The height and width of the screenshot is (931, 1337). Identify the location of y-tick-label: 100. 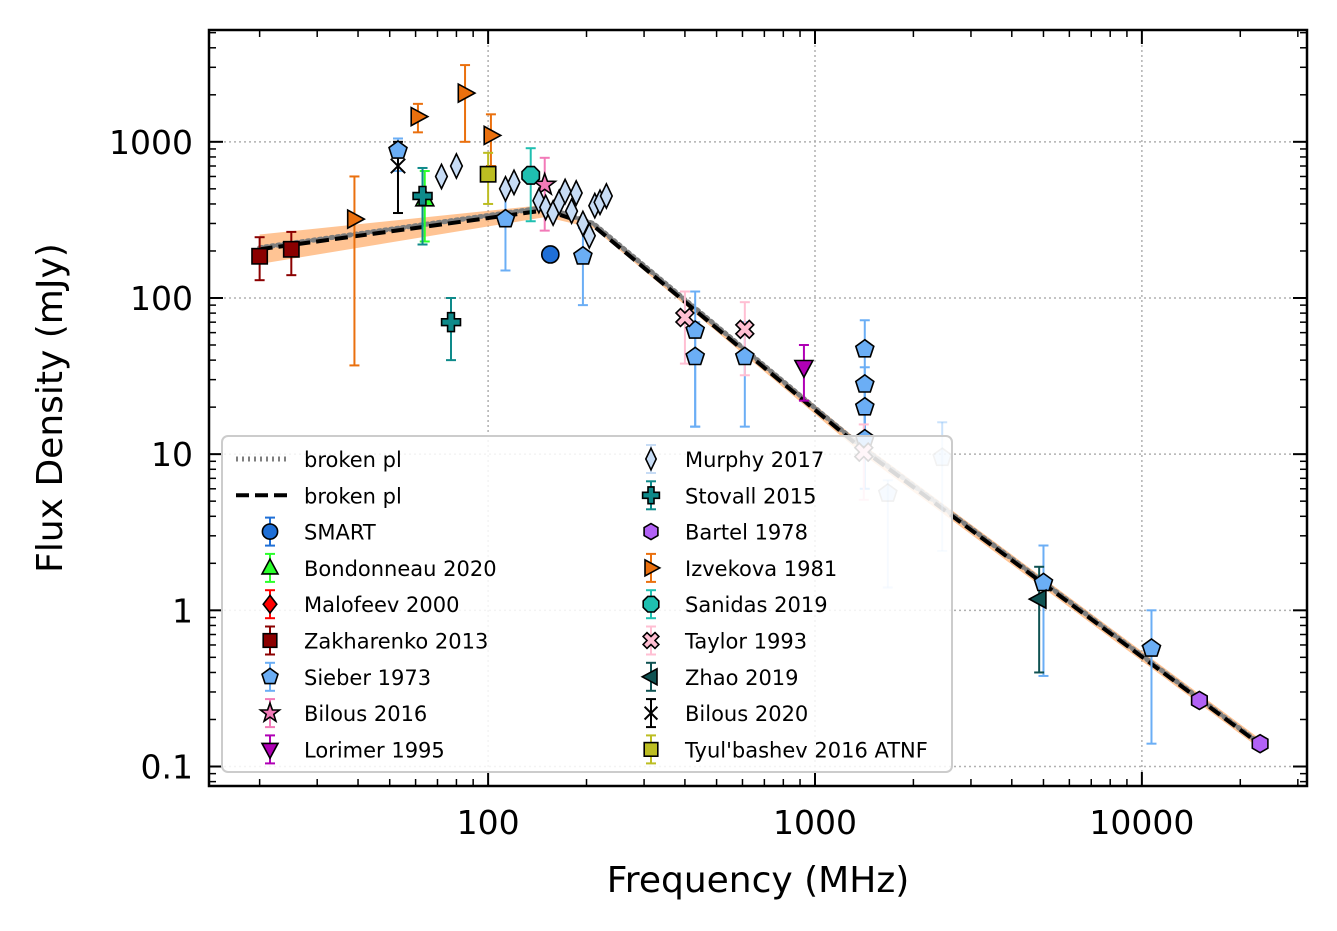
(161, 298).